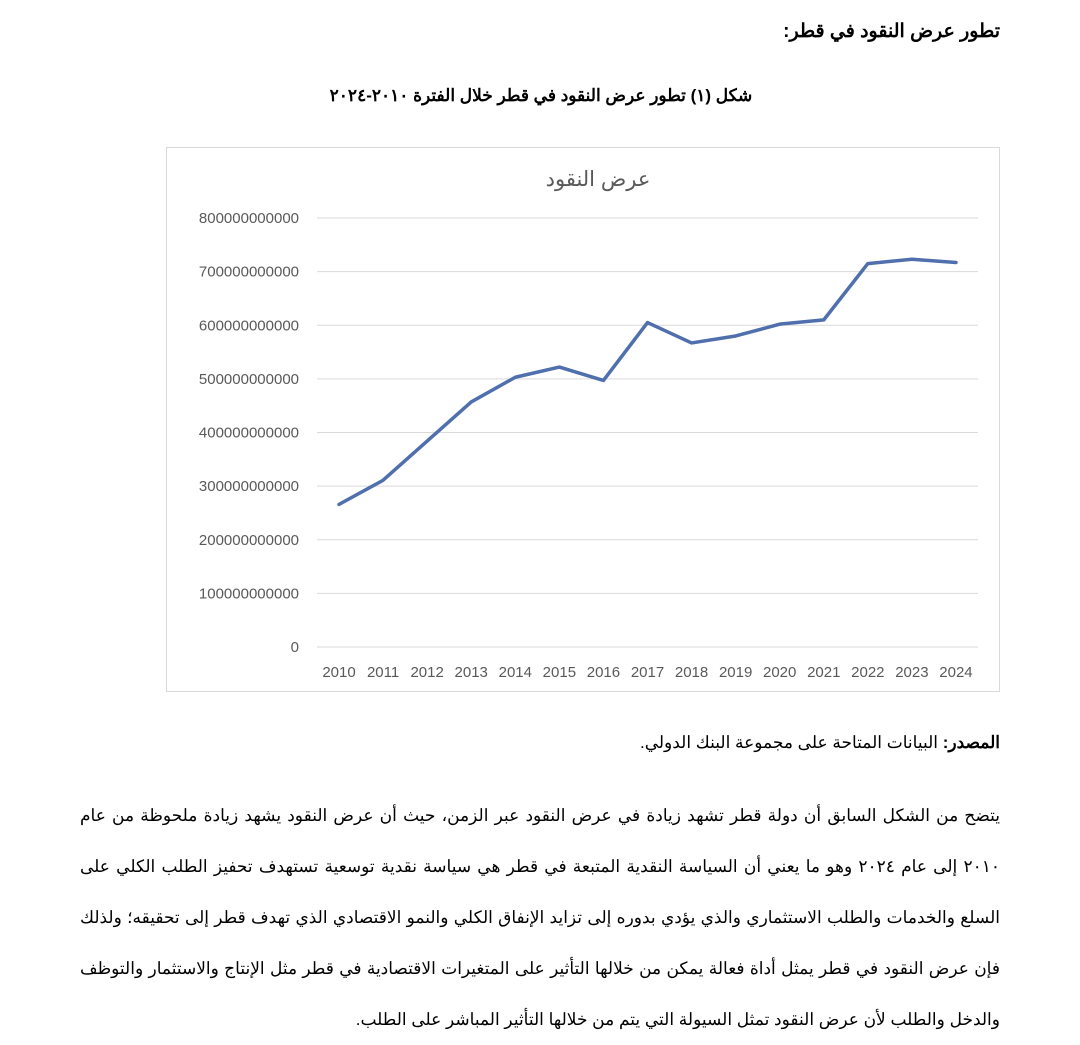 This screenshot has height=1045, width=1080. Describe the element at coordinates (249, 379) in the screenshot. I see `y-tick-label: 500000000000` at that location.